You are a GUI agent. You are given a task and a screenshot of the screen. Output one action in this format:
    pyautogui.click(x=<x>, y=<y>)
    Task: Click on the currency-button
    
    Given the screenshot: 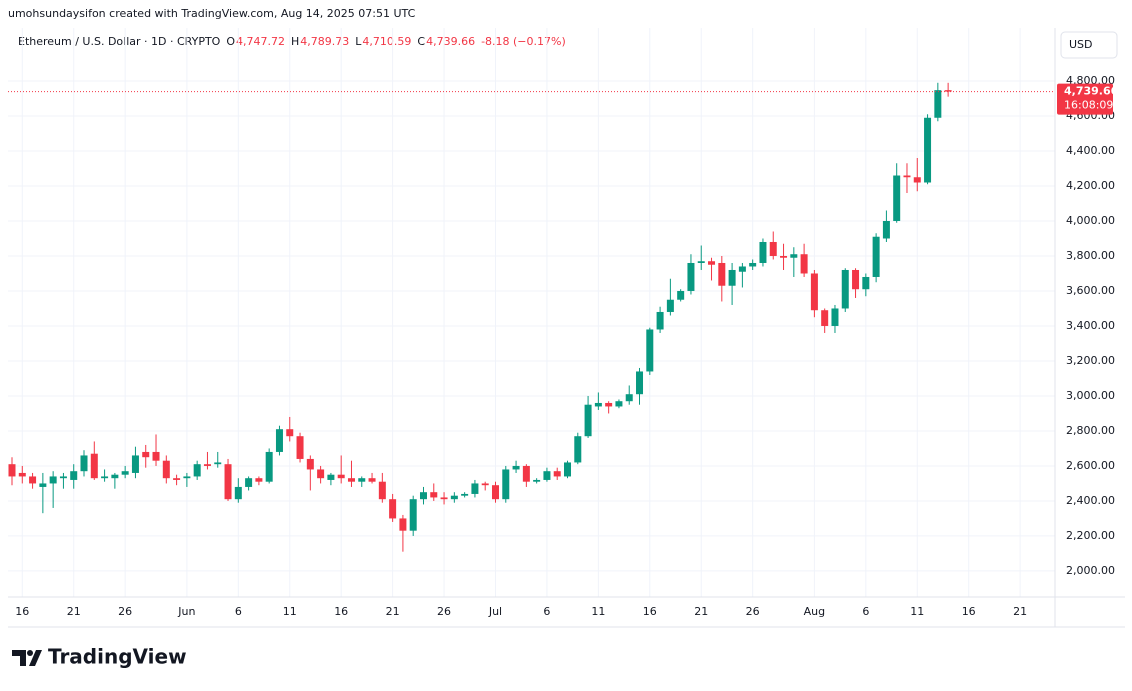 What is the action you would take?
    pyautogui.click(x=1089, y=45)
    